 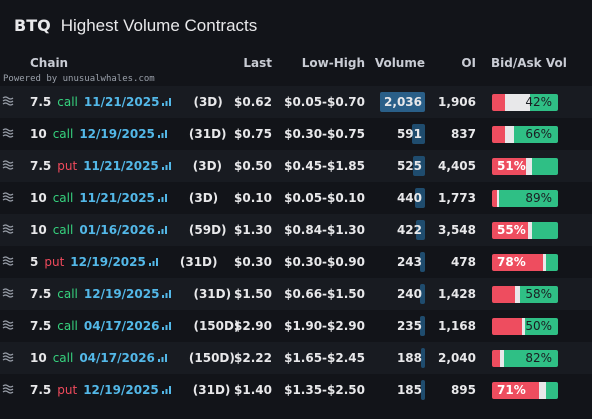 What do you see at coordinates (38, 198) in the screenshot?
I see `strike: 10` at bounding box center [38, 198].